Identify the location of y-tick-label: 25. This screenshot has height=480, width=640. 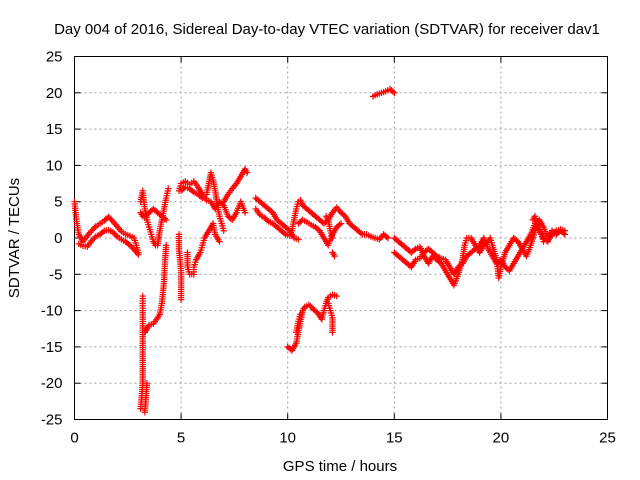
(54, 57).